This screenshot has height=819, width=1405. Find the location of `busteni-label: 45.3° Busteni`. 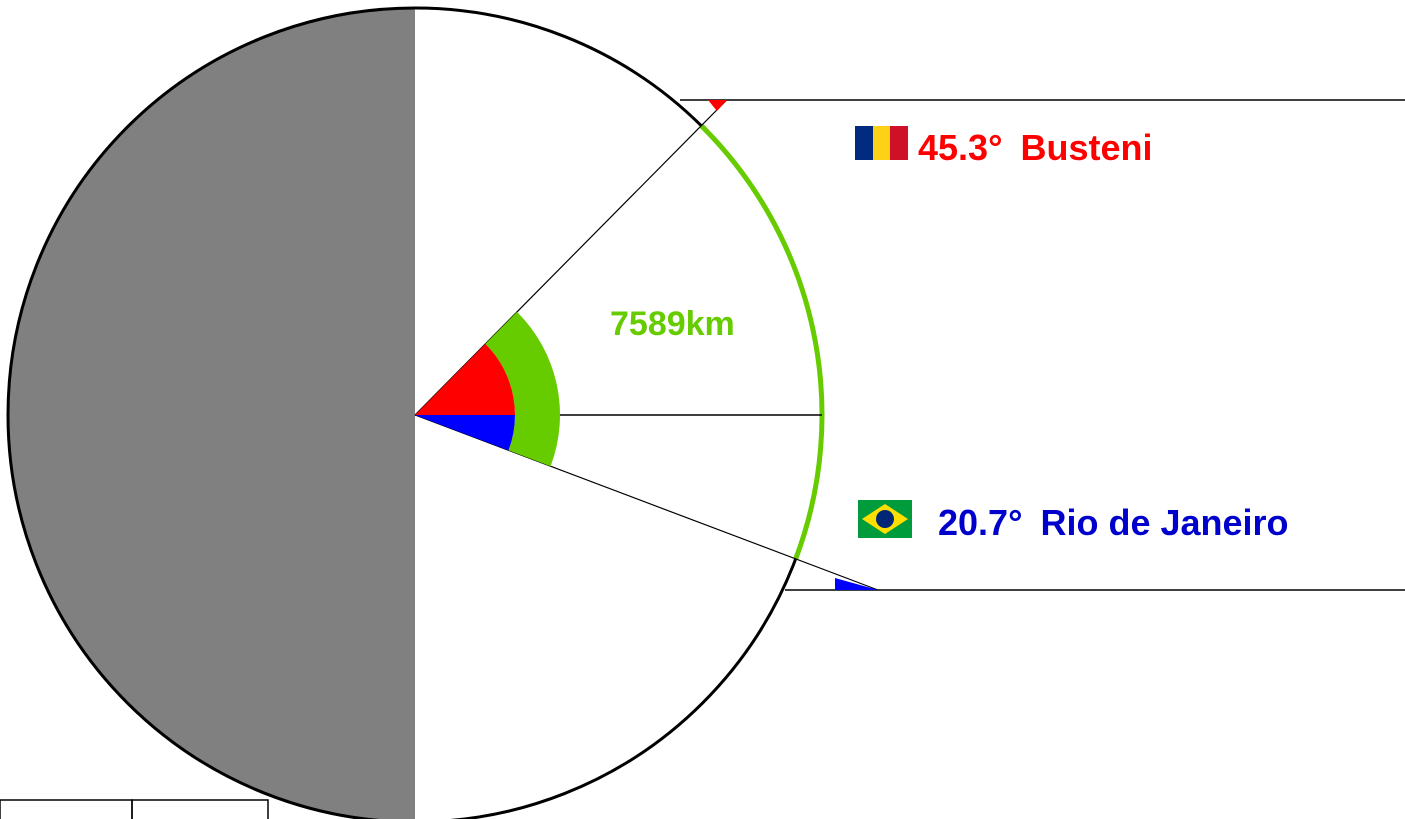

busteni-label: 45.3° Busteni is located at coordinates (1035, 147).